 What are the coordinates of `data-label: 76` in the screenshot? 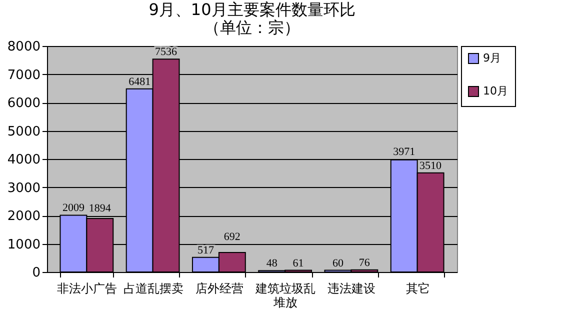 It's located at (364, 262).